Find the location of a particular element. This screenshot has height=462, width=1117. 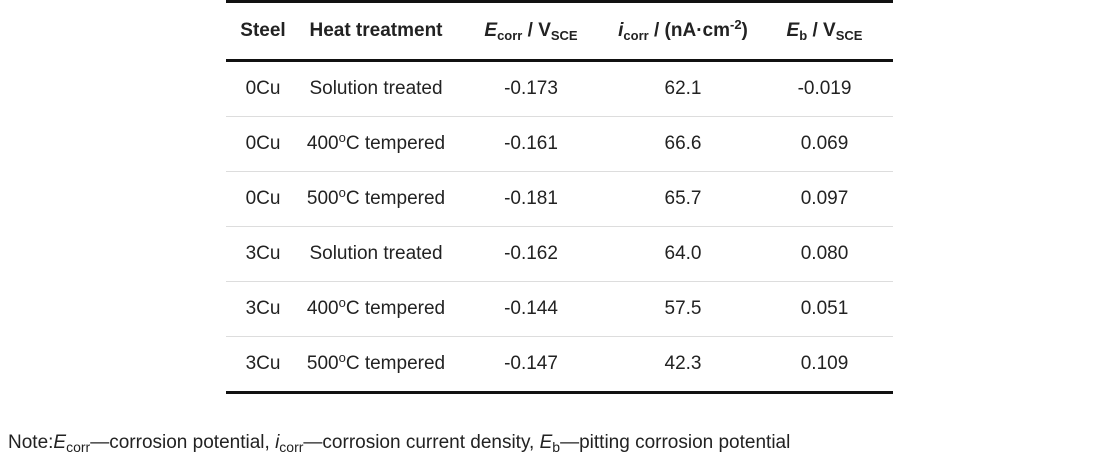

ecorr-symbol: E is located at coordinates (491, 30).